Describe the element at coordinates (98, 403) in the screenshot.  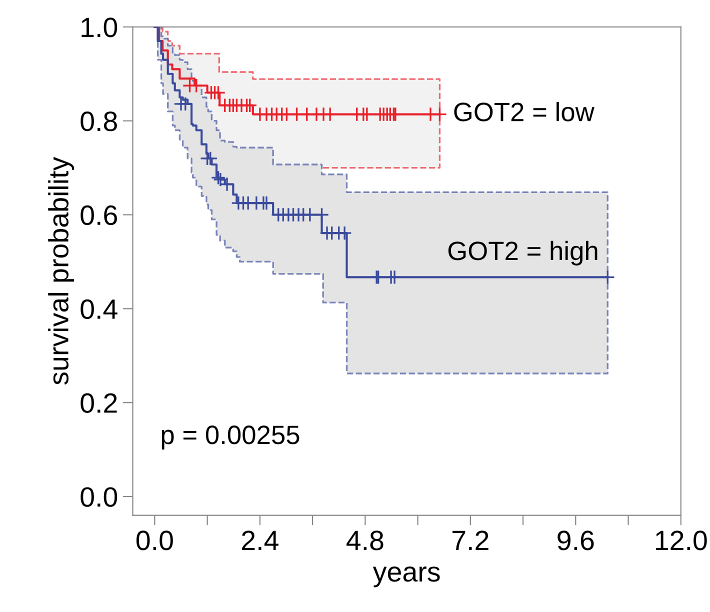
I see `y-tick-label: 0.2` at that location.